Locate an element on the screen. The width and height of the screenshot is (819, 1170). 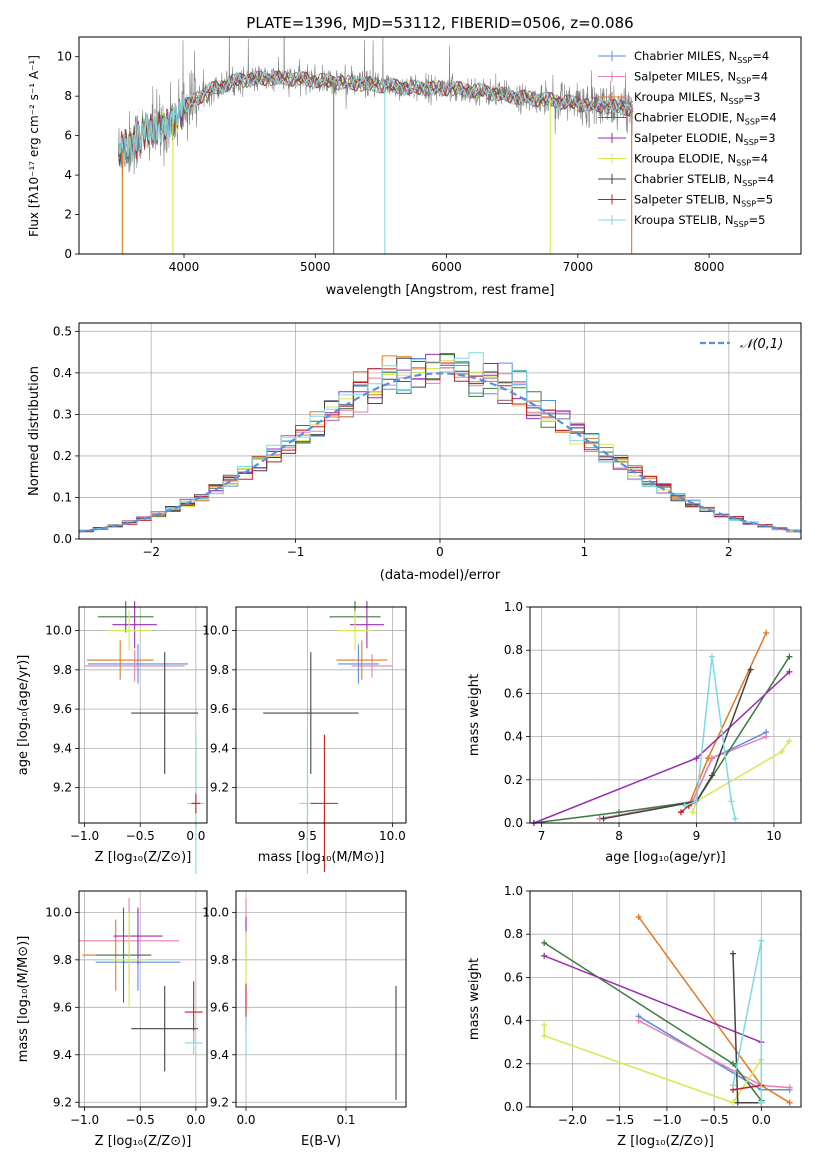
x-tick-label: 6000 is located at coordinates (446, 267).